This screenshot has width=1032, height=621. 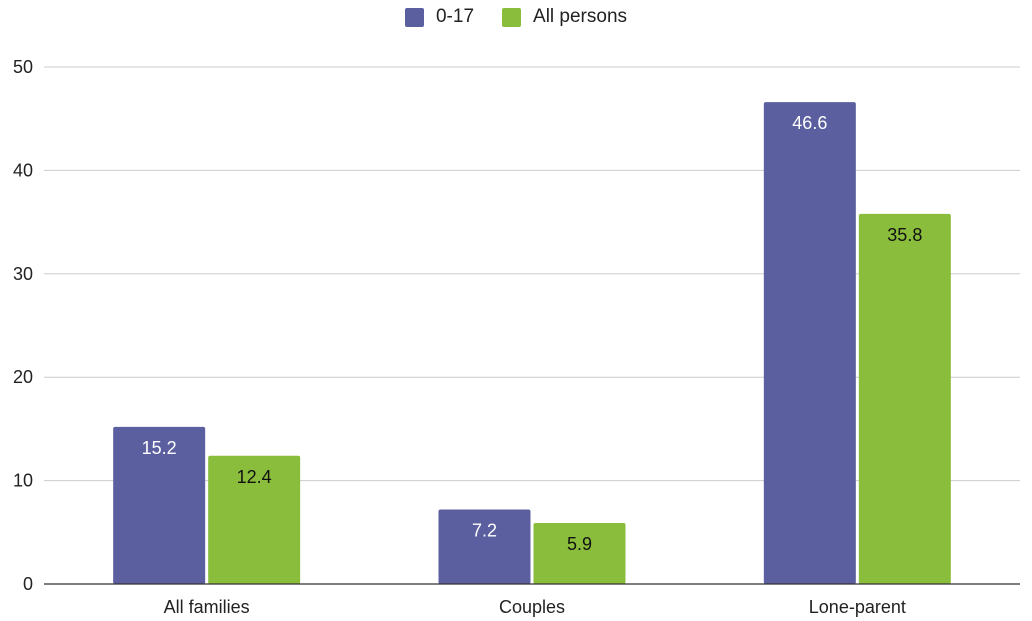 I want to click on data-label: 5.9, so click(x=579, y=544).